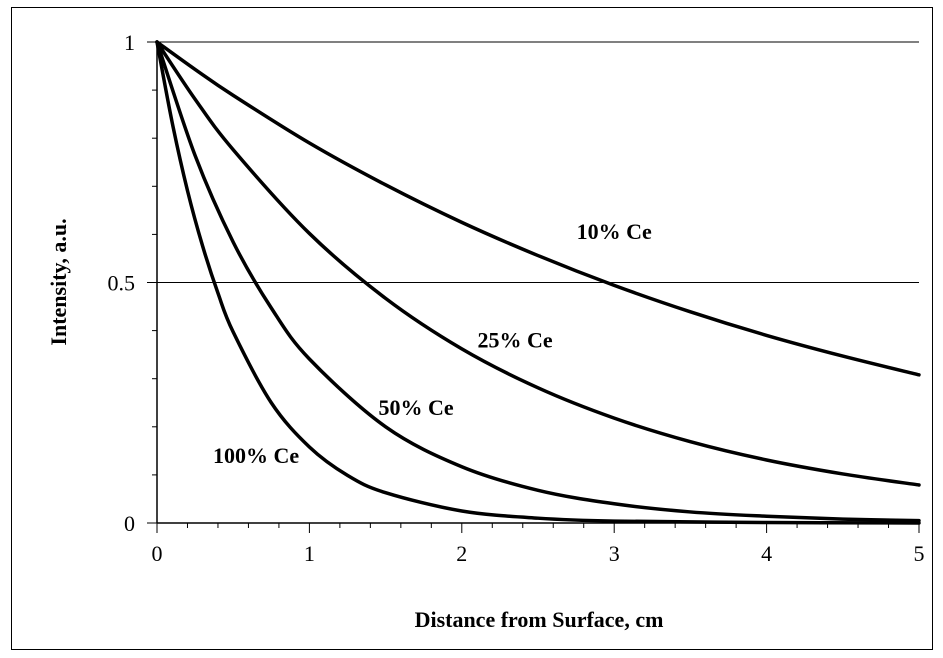 The height and width of the screenshot is (658, 943). I want to click on x-tick-label-2: 2, so click(461, 553).